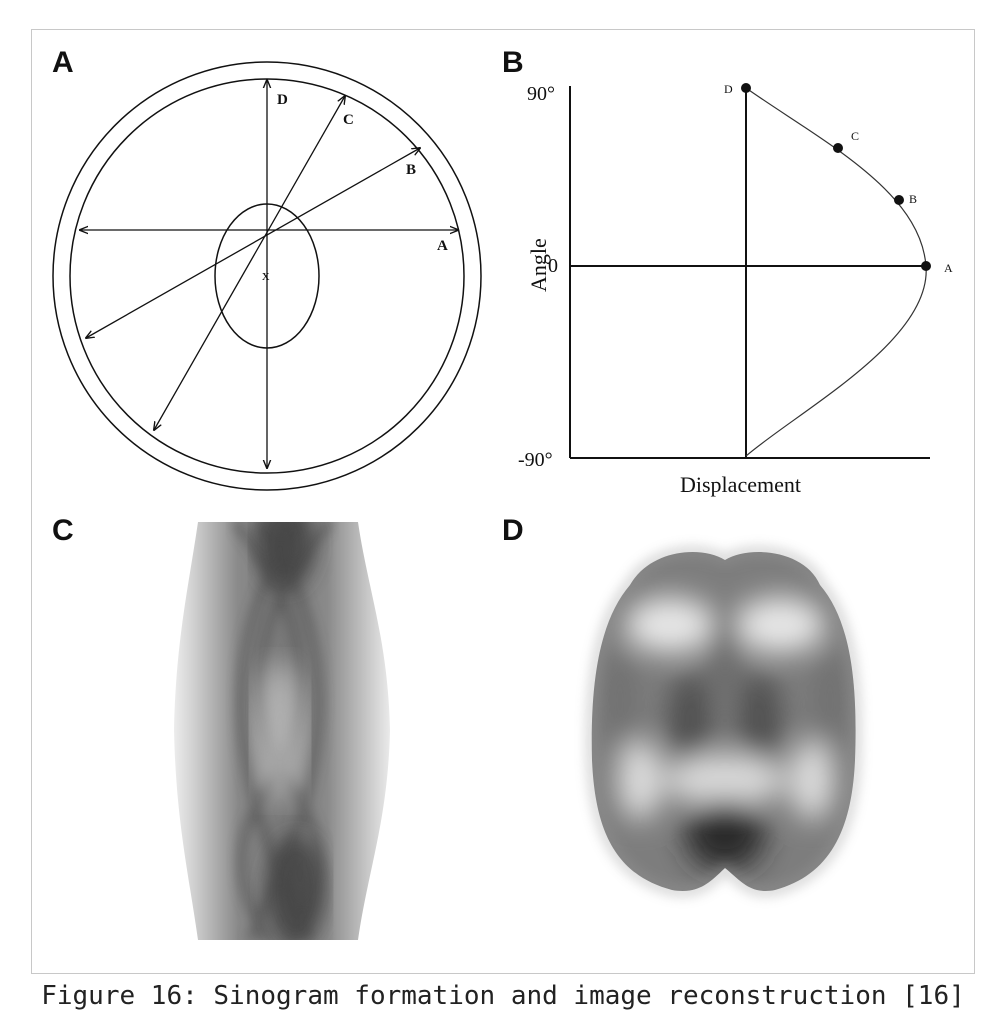 This screenshot has height=1016, width=1006. What do you see at coordinates (348, 120) in the screenshot?
I see `label-c: C` at bounding box center [348, 120].